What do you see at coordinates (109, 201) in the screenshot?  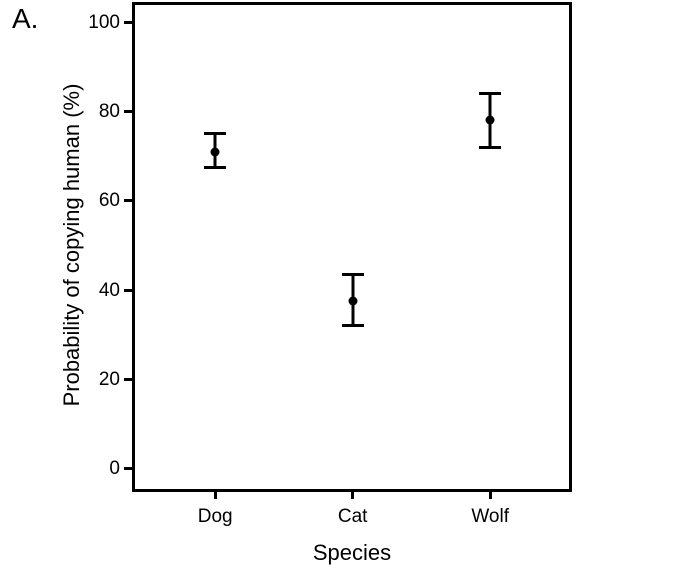 I see `y-axis-tick-label: 60` at bounding box center [109, 201].